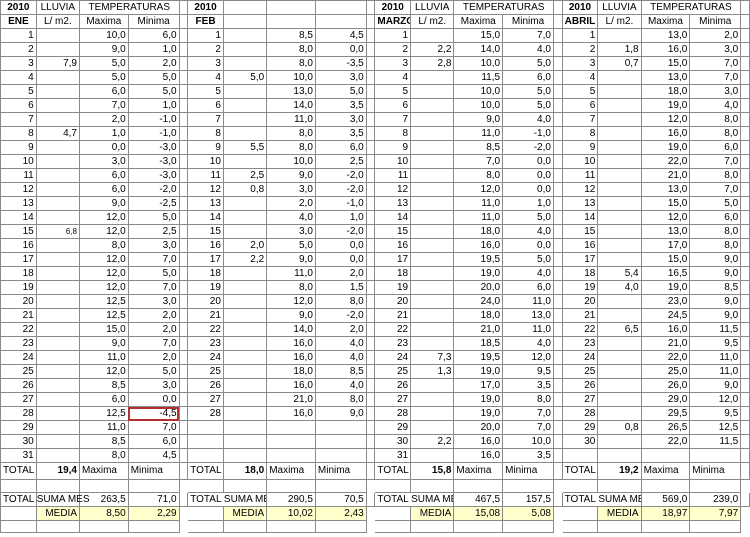  Describe the element at coordinates (205, 287) in the screenshot. I see `day-number-FEB-19: 19` at that location.